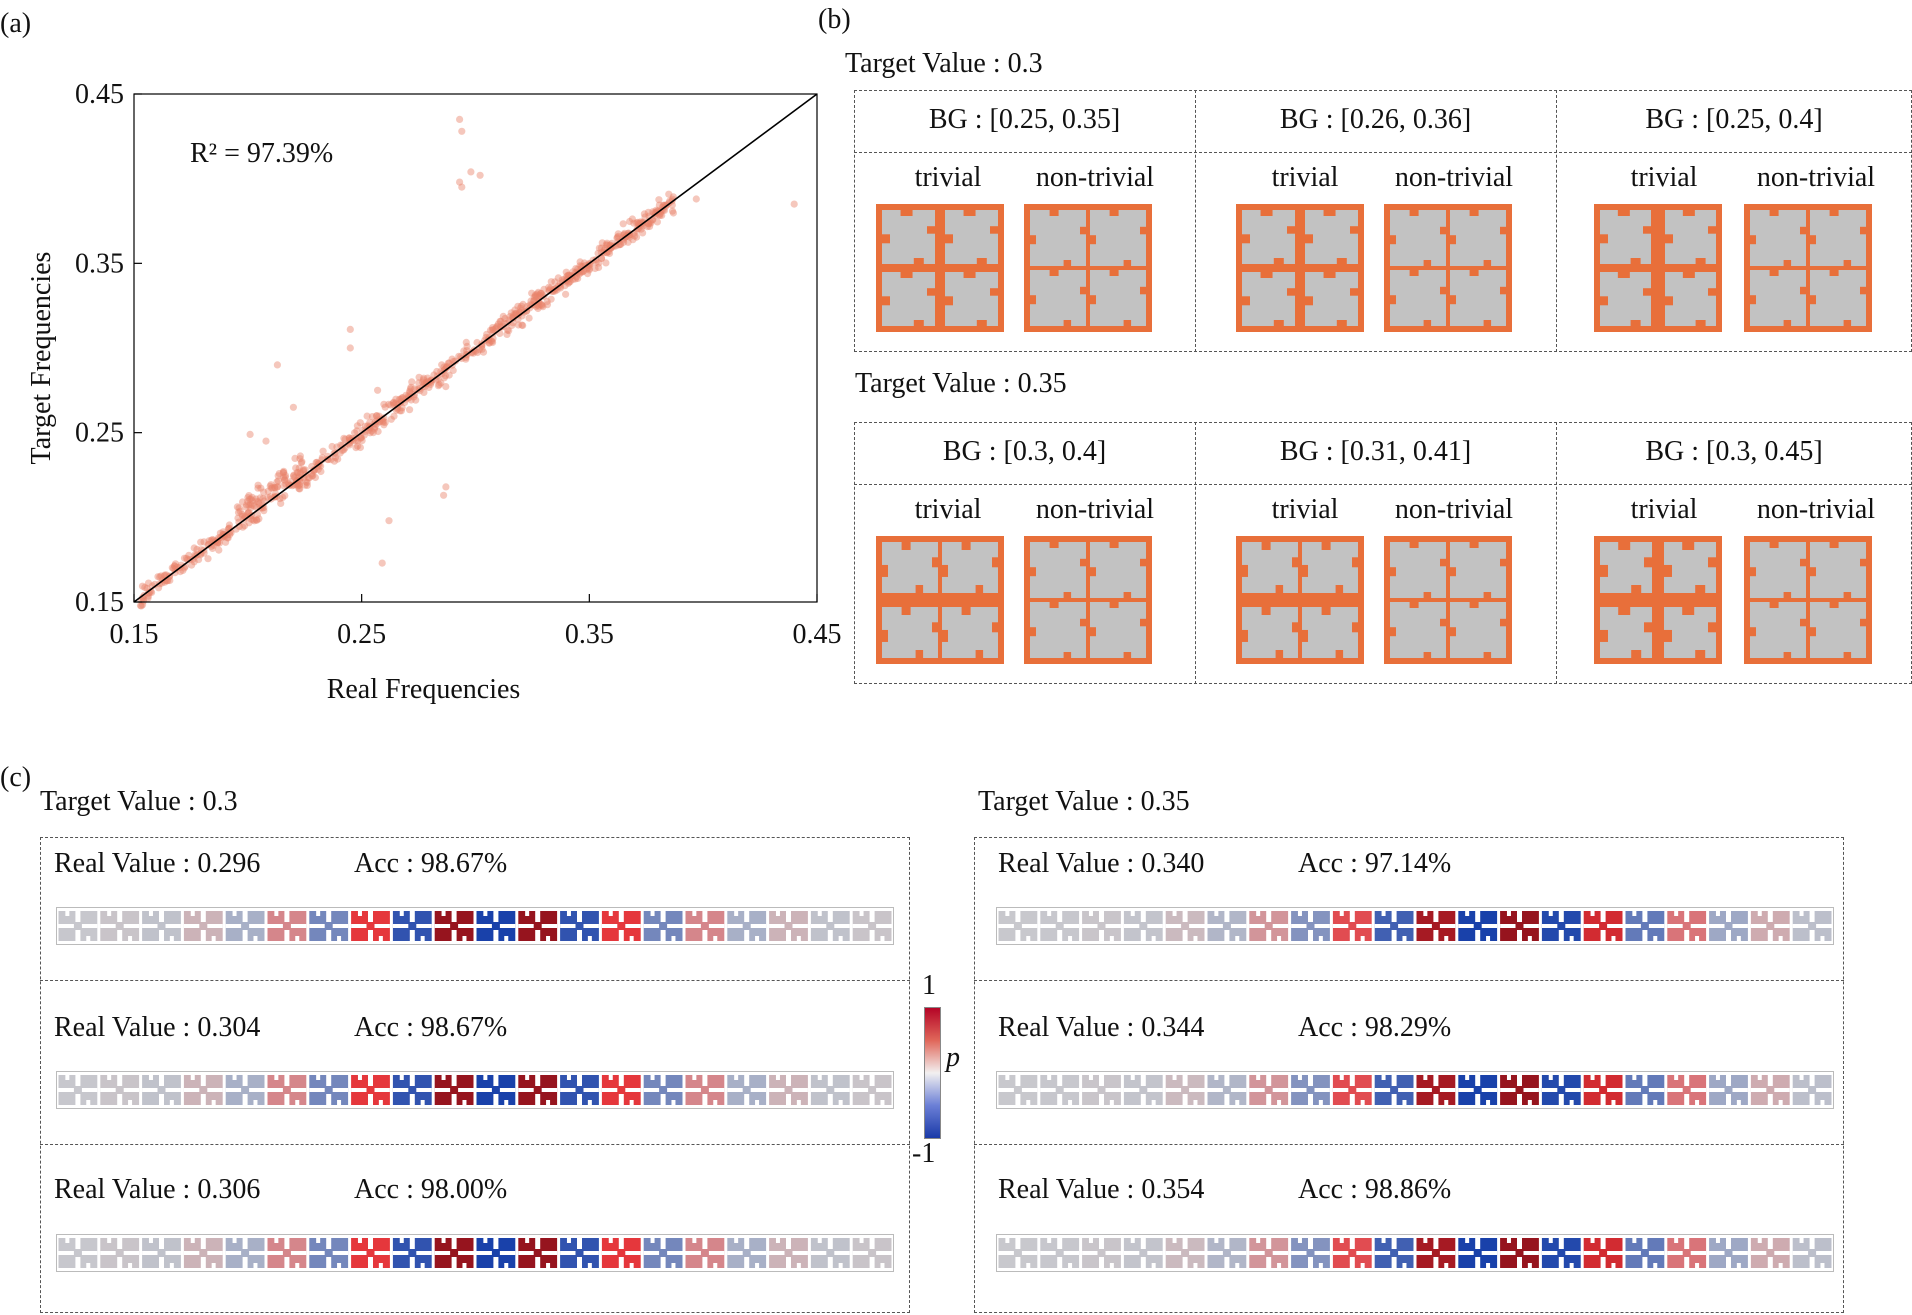 This screenshot has height=1315, width=1912. Describe the element at coordinates (1664, 177) in the screenshot. I see `b-g1-c3-trivial: trivial` at that location.